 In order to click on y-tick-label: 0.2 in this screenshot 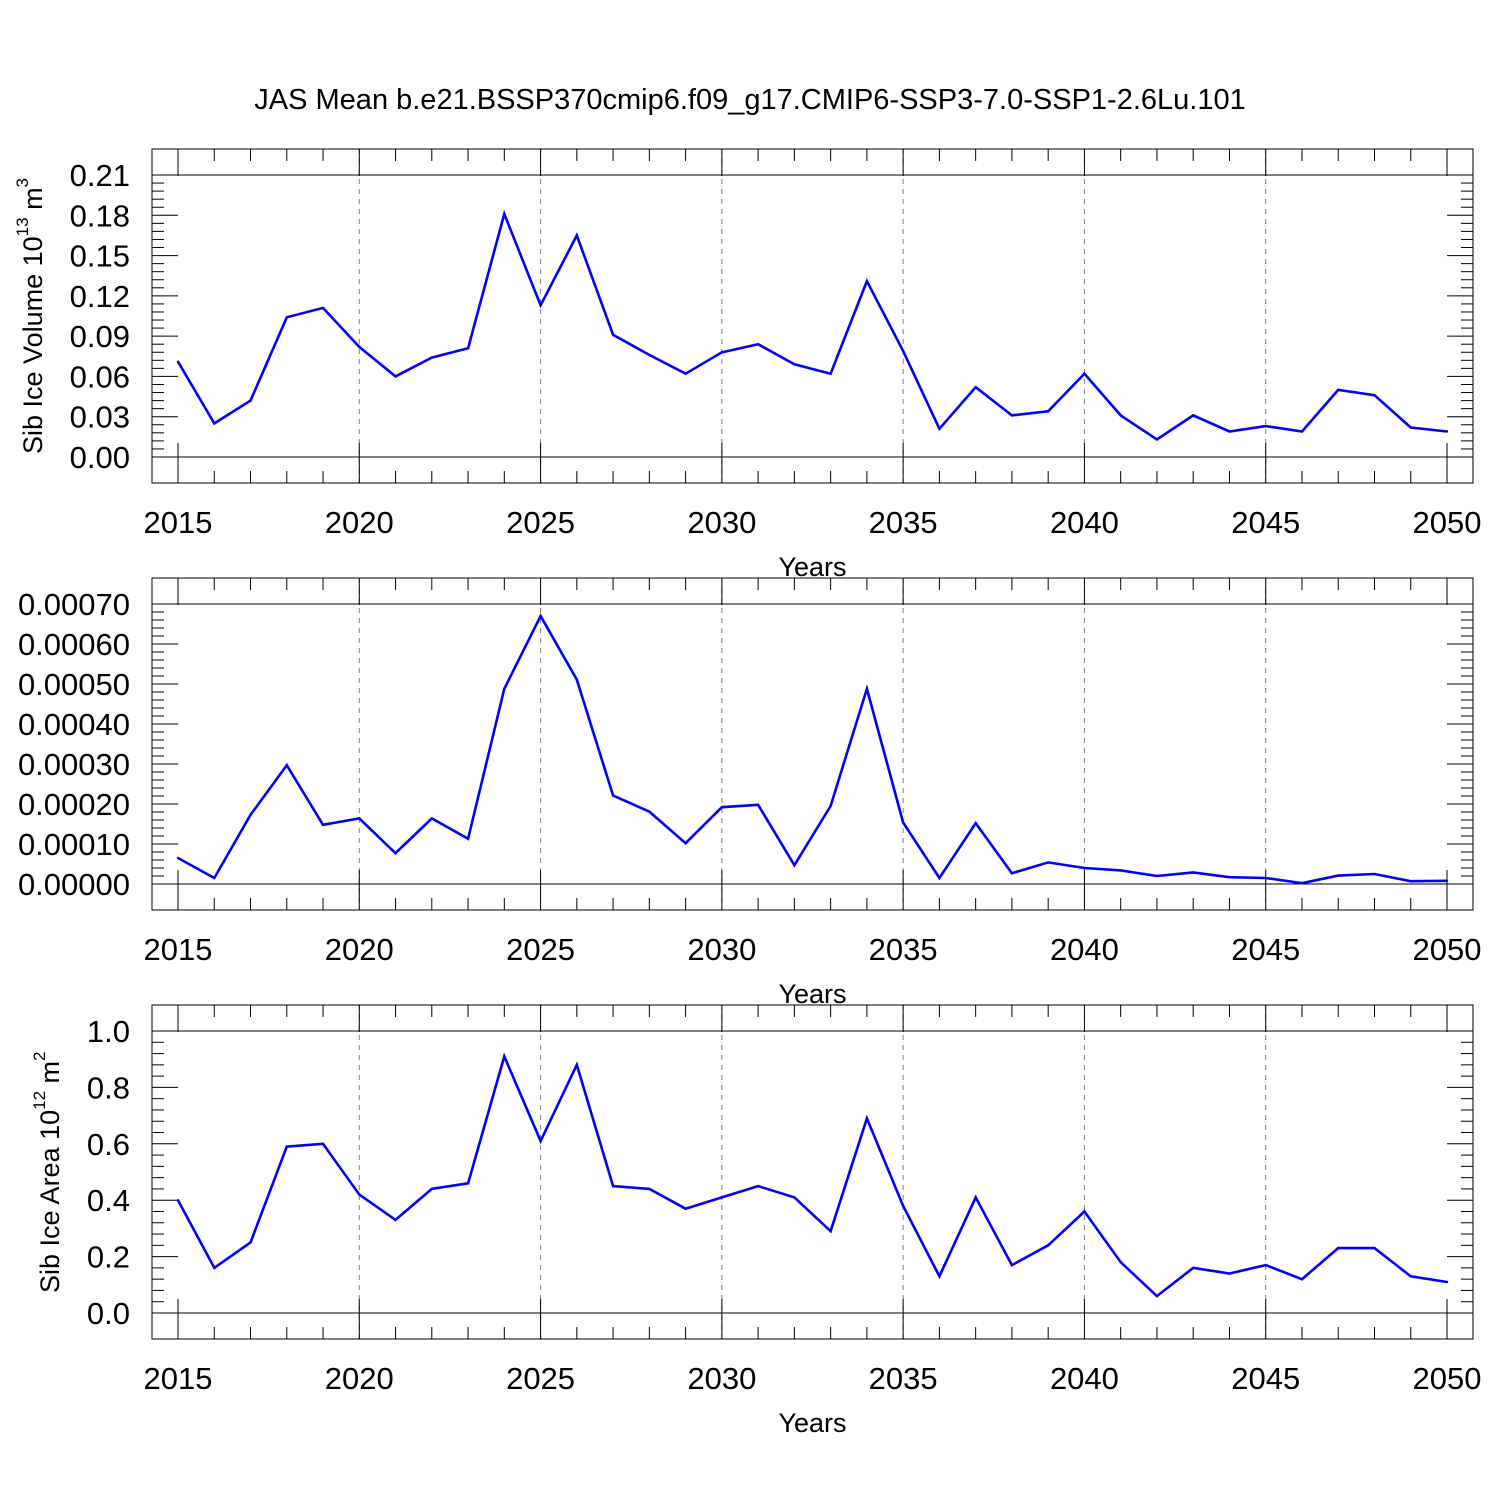, I will do `click(108, 1257)`.